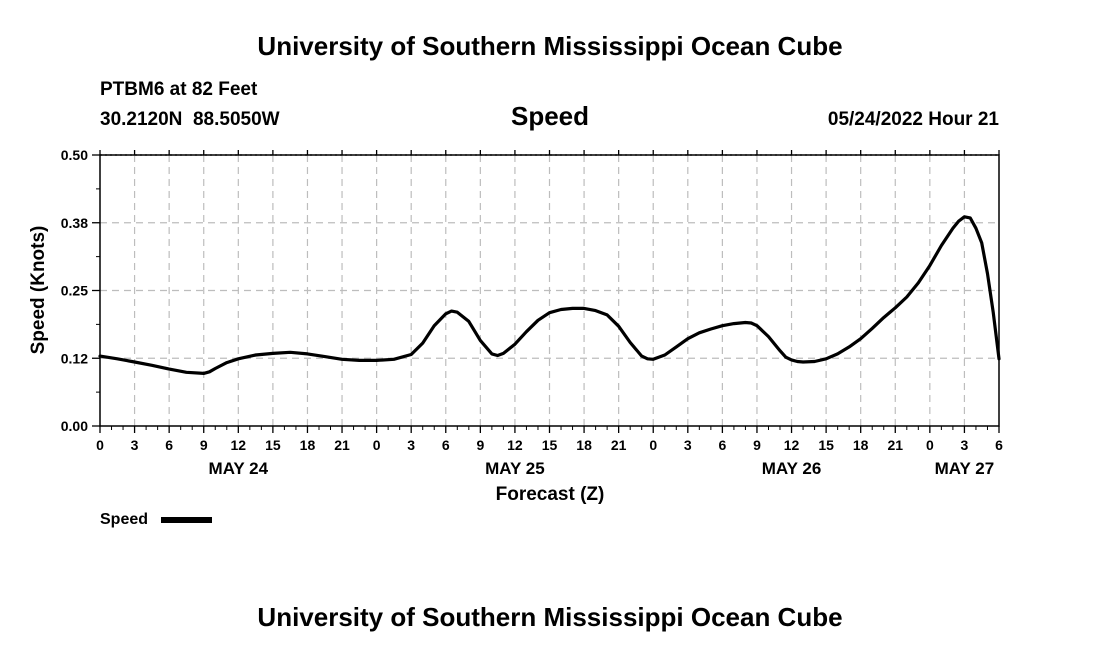  Describe the element at coordinates (74, 358) in the screenshot. I see `y-tick-label: 0.12` at that location.